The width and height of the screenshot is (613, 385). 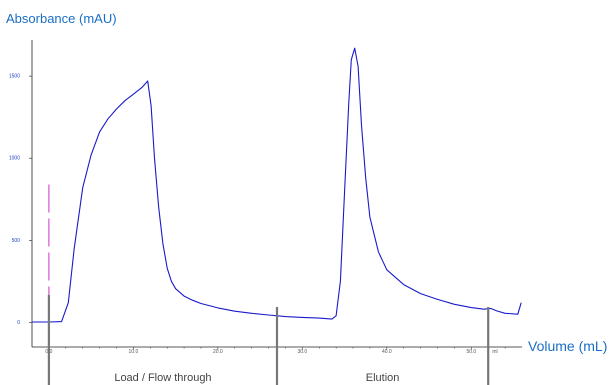 What do you see at coordinates (471, 352) in the screenshot?
I see `x-tick-label: 50.0` at bounding box center [471, 352].